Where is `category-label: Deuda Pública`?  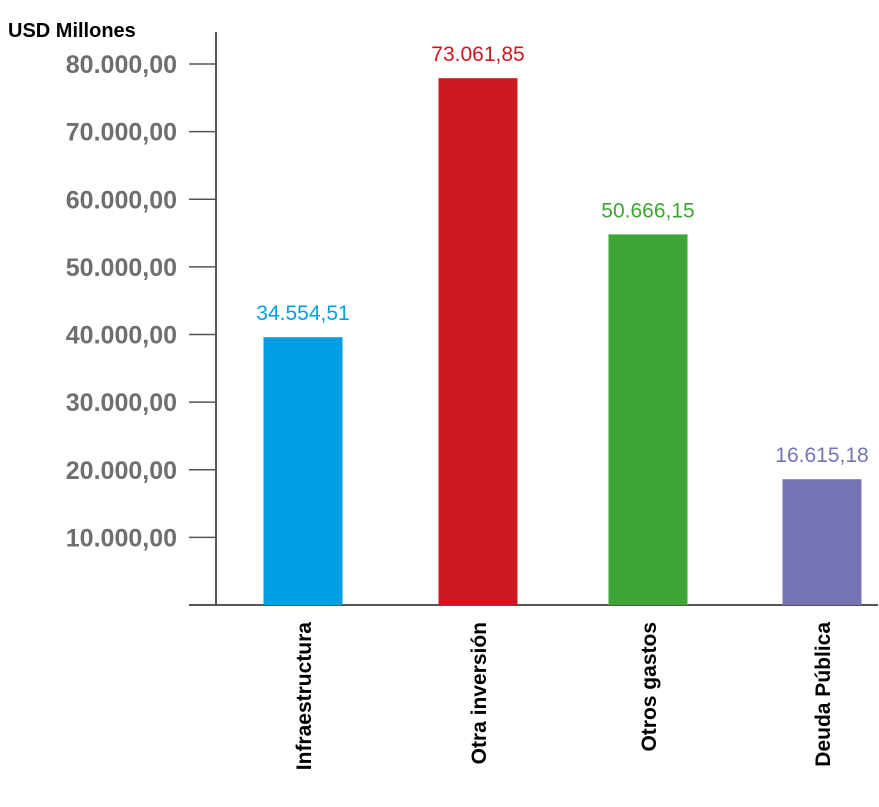 category-label: Deuda Pública is located at coordinates (823, 694).